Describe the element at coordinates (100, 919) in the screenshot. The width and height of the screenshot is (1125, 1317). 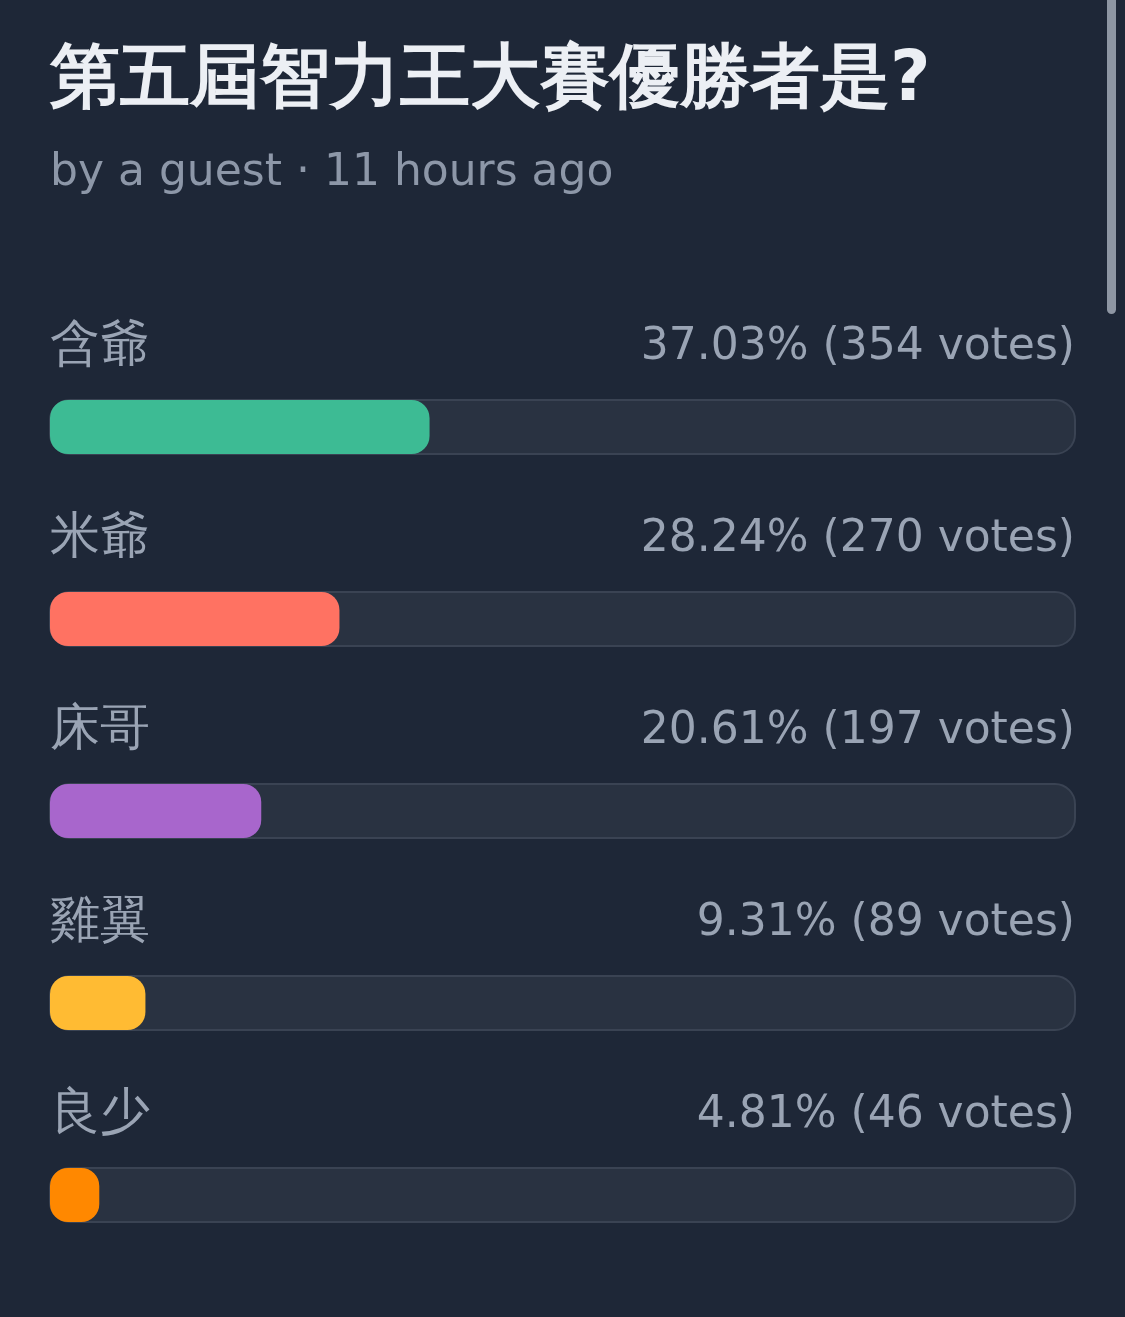
I see `y-tick-label: 雞翼` at that location.